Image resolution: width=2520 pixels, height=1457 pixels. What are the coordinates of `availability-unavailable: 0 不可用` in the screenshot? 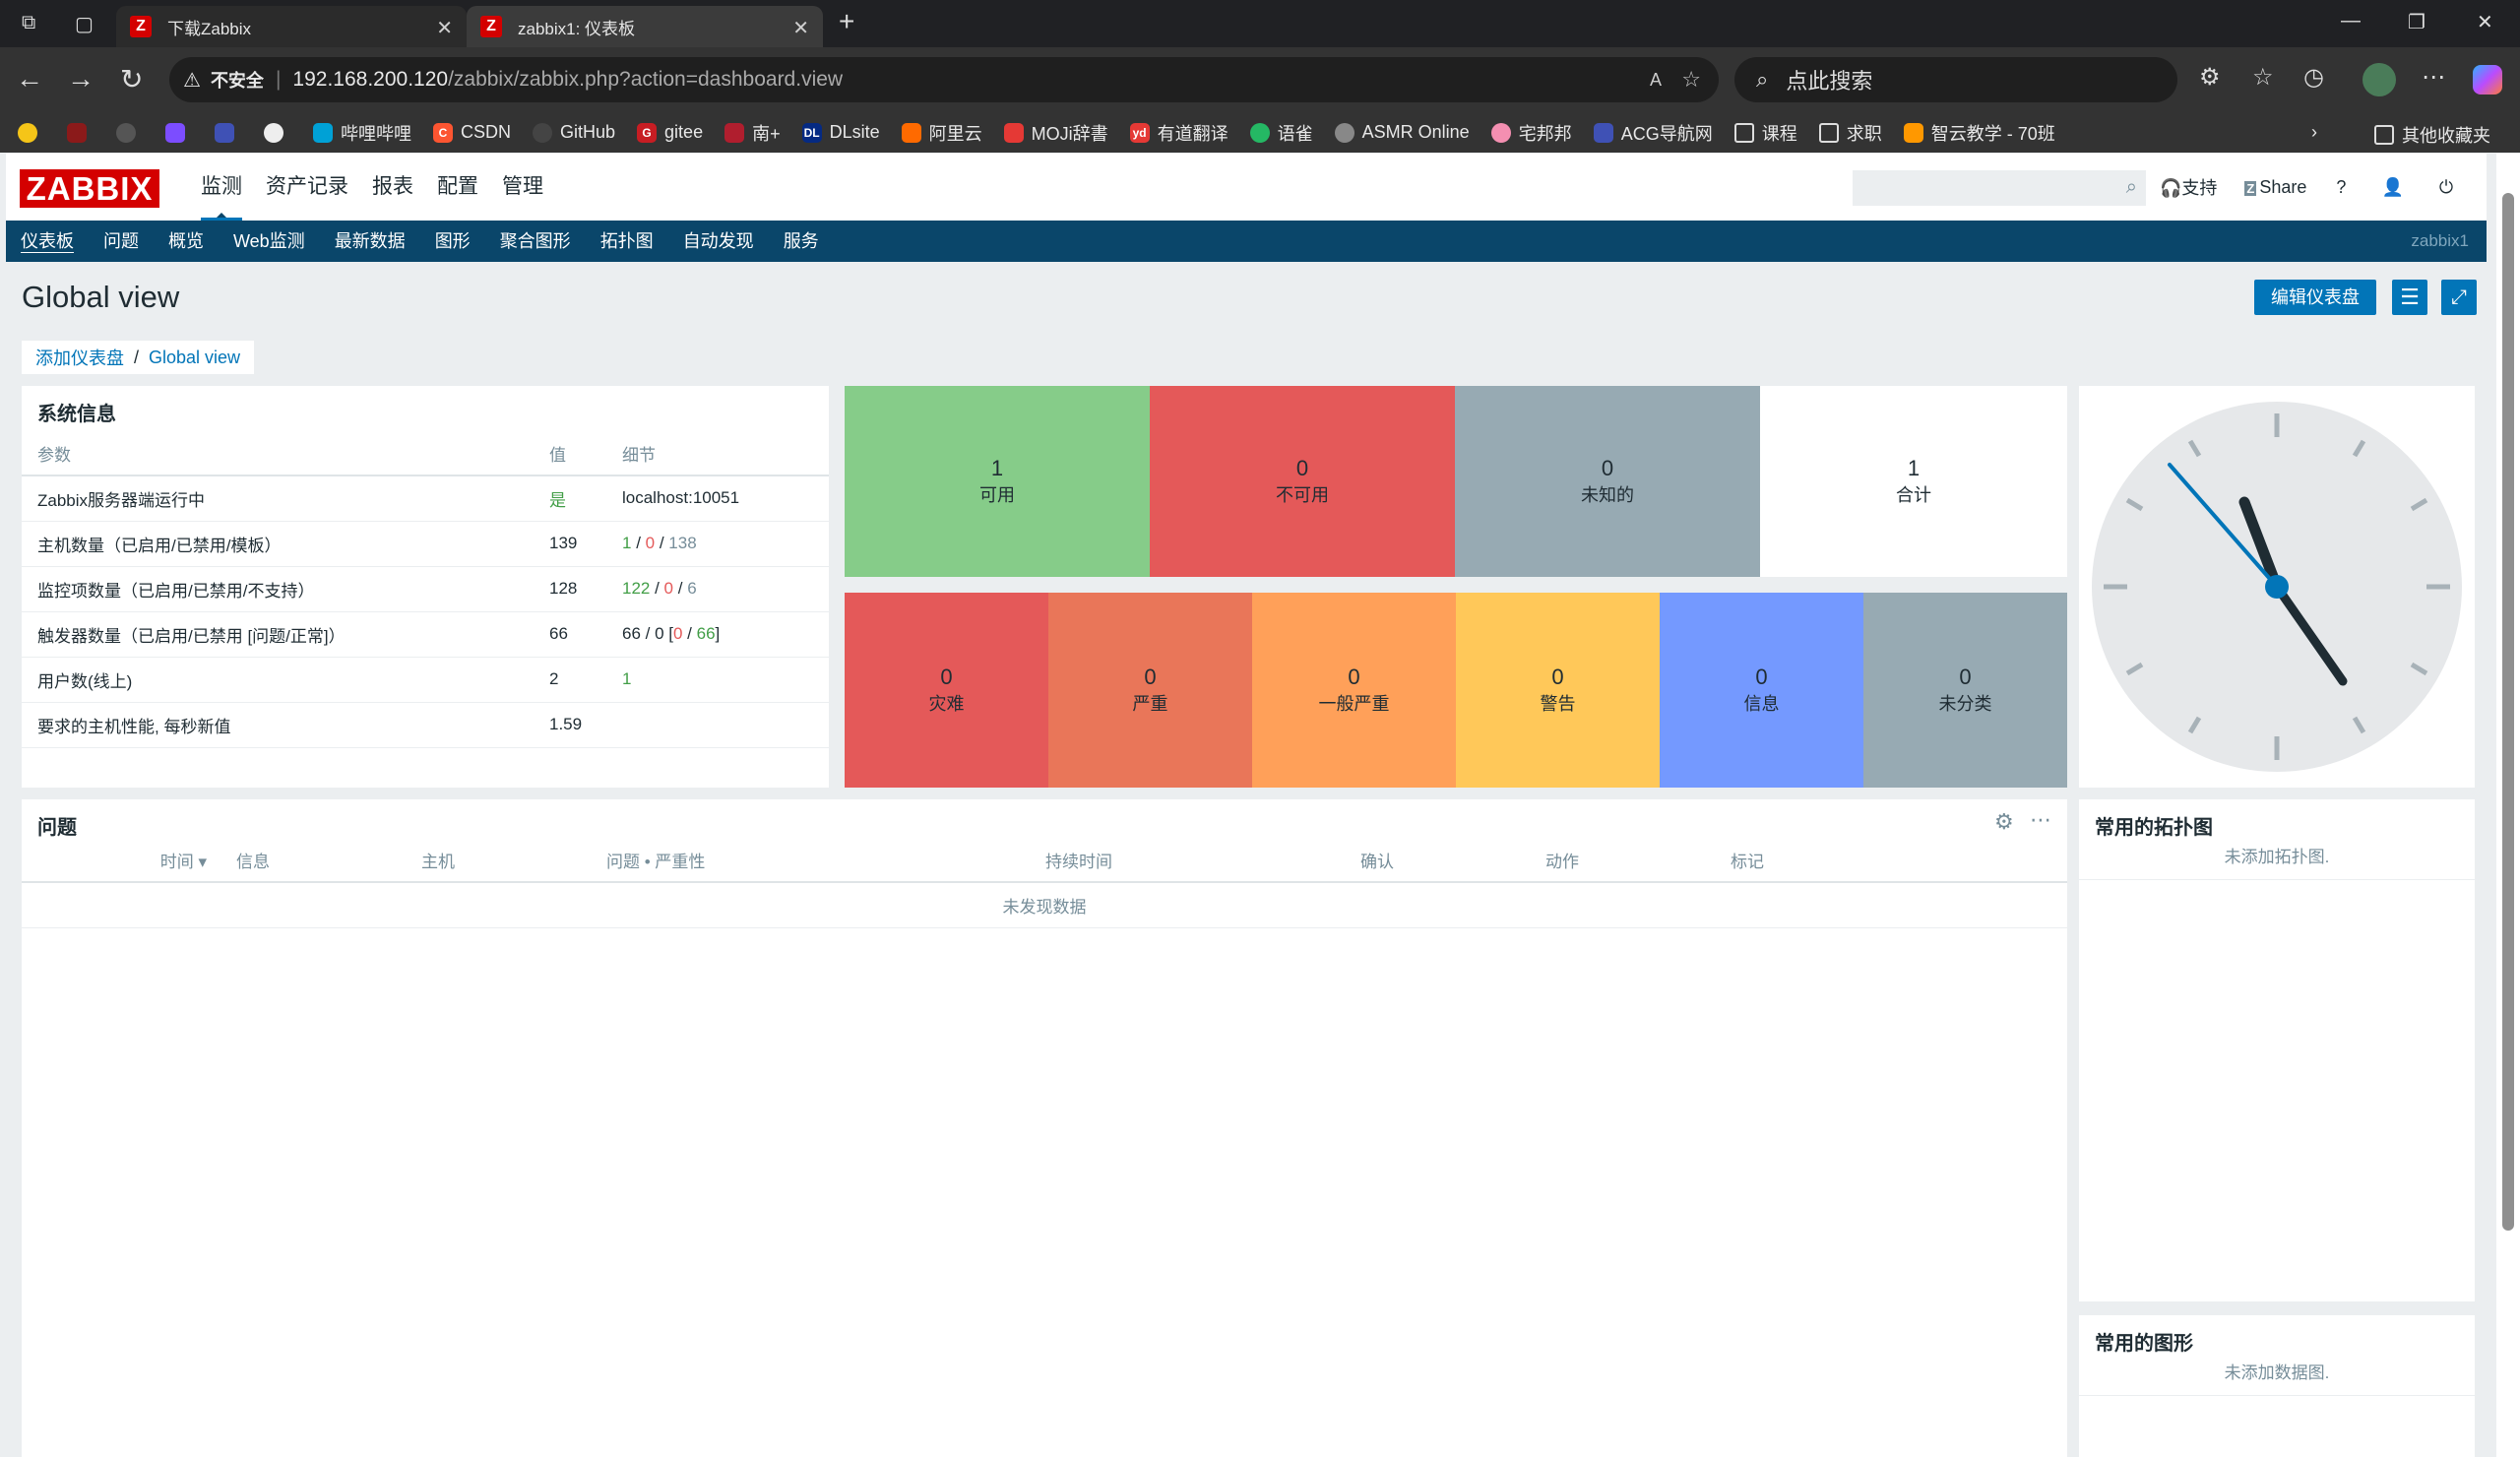 It's located at (1302, 481).